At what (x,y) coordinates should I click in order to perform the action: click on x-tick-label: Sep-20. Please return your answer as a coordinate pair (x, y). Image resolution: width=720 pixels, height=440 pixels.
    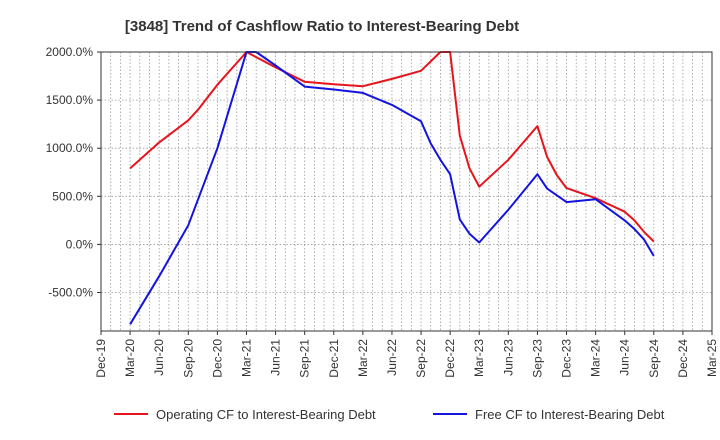
    Looking at the image, I should click on (188, 358).